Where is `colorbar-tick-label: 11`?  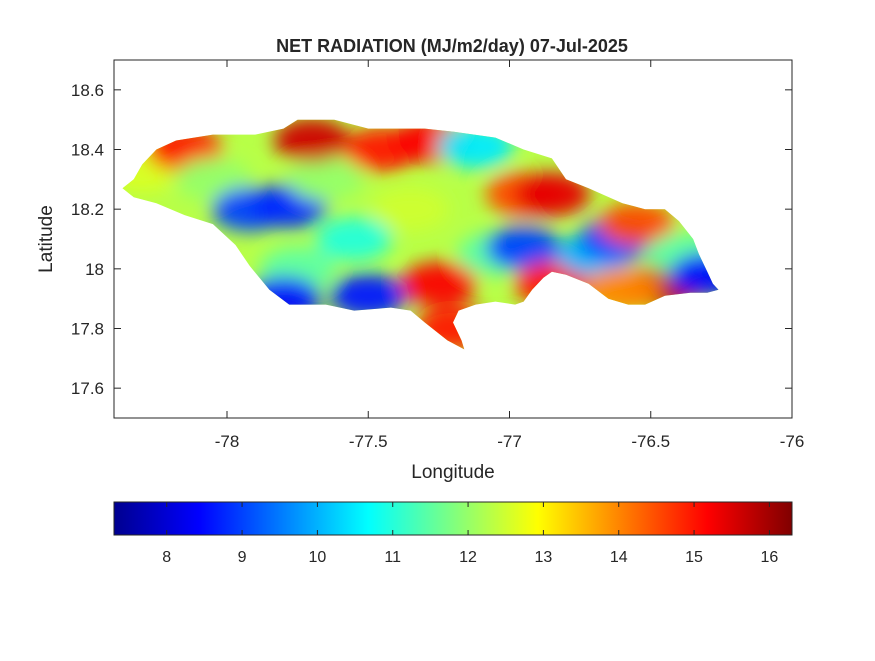
colorbar-tick-label: 11 is located at coordinates (392, 557).